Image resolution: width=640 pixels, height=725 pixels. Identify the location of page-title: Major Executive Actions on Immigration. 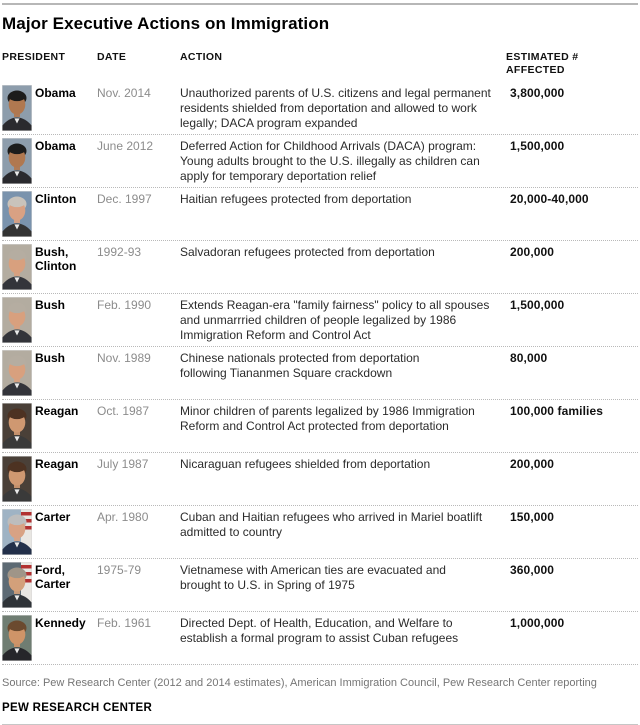
(166, 23).